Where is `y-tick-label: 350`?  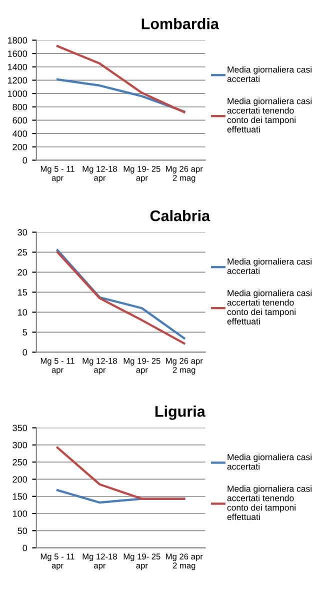 y-tick-label: 350 is located at coordinates (20, 428).